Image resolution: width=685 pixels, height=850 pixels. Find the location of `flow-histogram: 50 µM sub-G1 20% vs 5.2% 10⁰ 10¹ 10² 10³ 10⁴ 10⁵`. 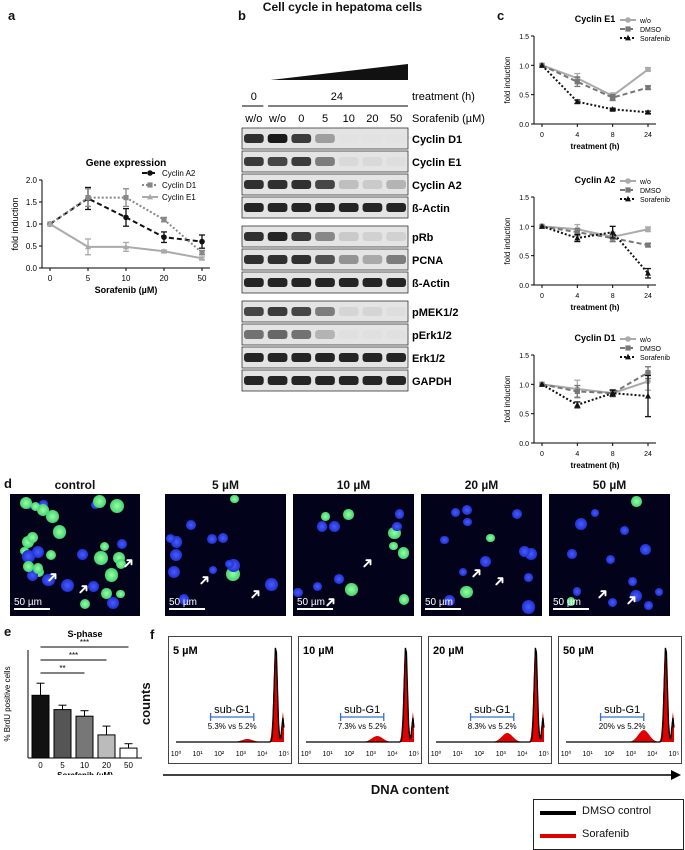

flow-histogram: 50 µM sub-G1 20% vs 5.2% 10⁰ 10¹ 10² 10³ 10⁴ 10⁵ is located at coordinates (620, 700).